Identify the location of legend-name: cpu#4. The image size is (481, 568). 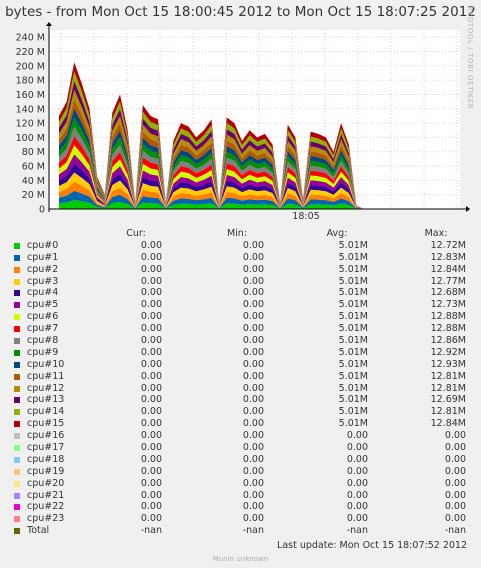
(43, 293).